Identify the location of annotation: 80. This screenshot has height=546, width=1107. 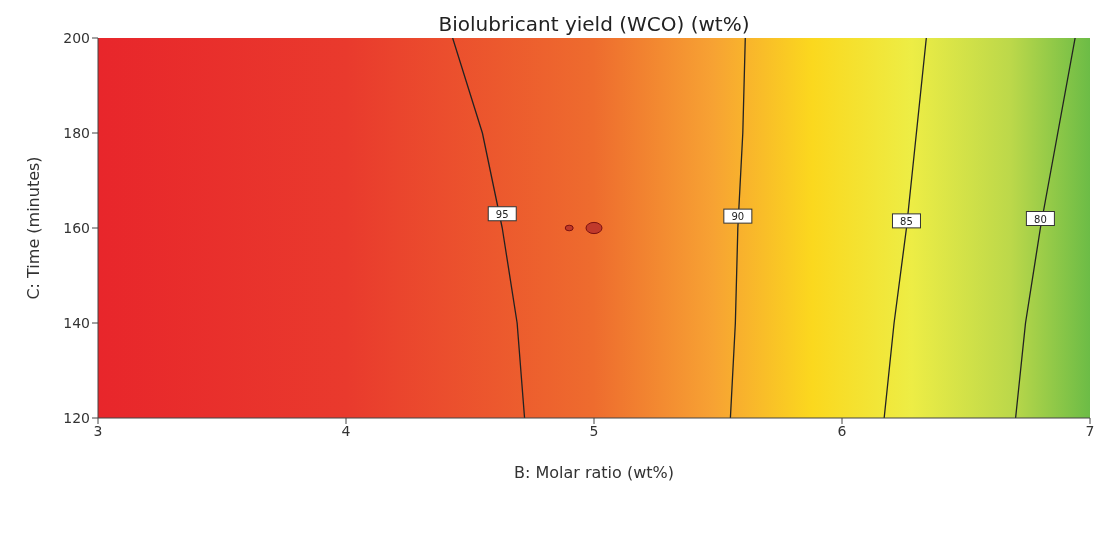
(1040, 219).